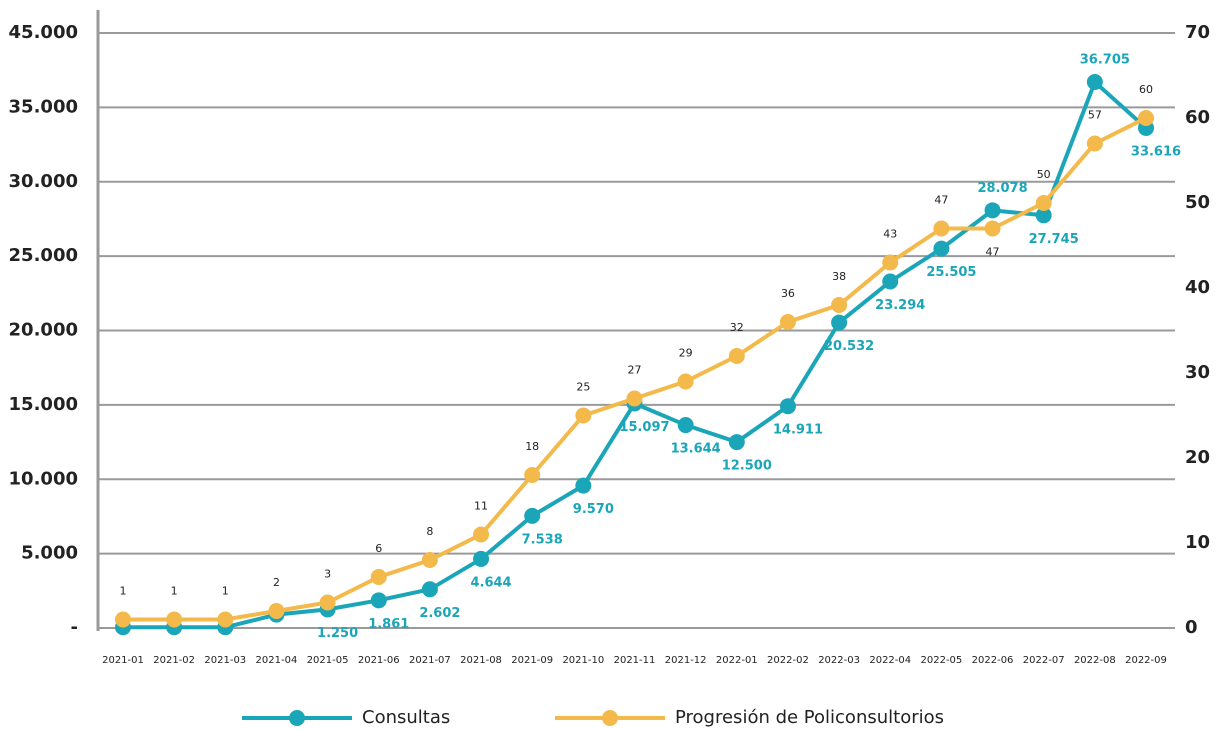 This screenshot has height=729, width=1225. Describe the element at coordinates (43, 404) in the screenshot. I see `y-tick-label: 15.000` at that location.